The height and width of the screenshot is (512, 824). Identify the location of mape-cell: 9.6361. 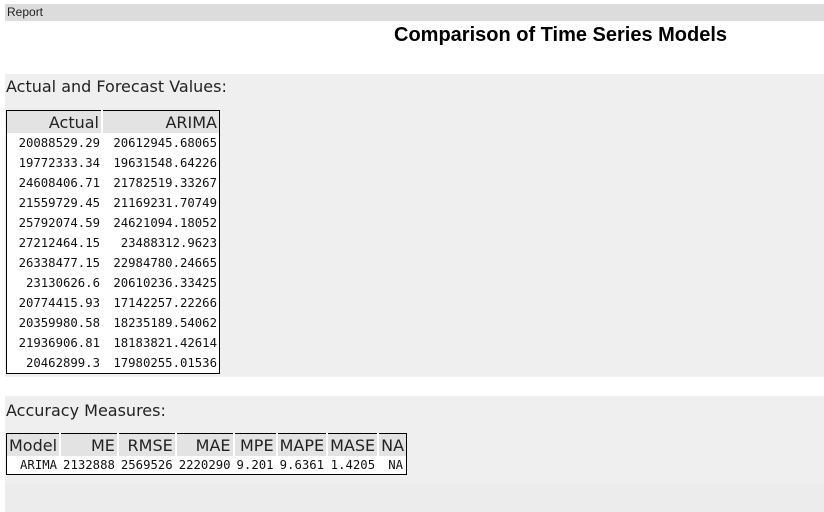
(302, 465).